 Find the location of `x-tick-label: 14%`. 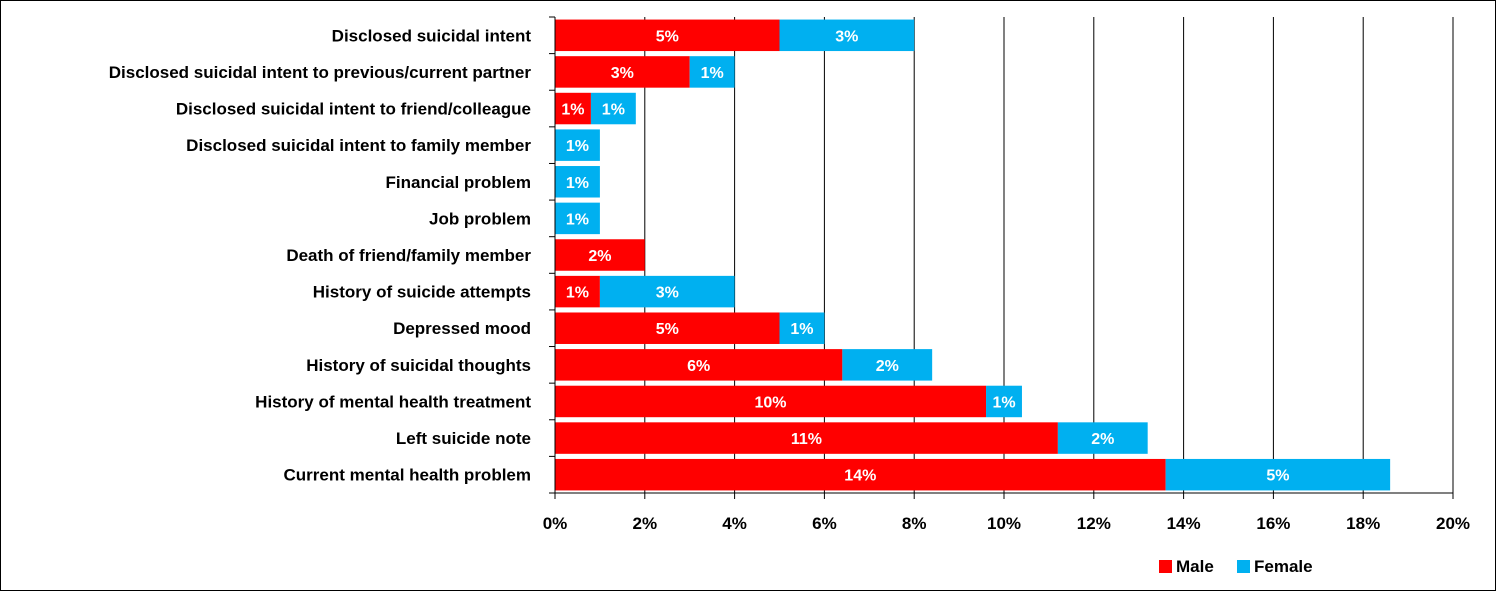

x-tick-label: 14% is located at coordinates (1184, 523).